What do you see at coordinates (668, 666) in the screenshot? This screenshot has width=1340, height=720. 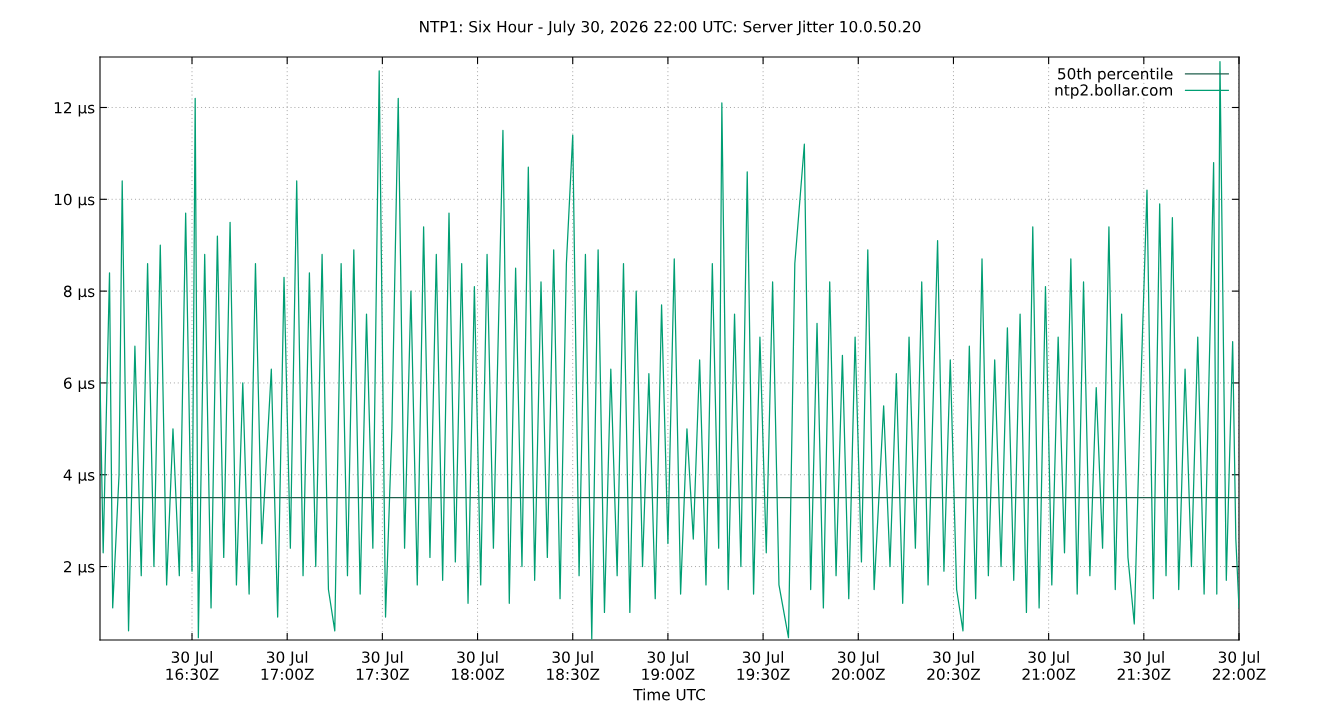 I see `x-tick-label: 30 Jul 19:00Z` at bounding box center [668, 666].